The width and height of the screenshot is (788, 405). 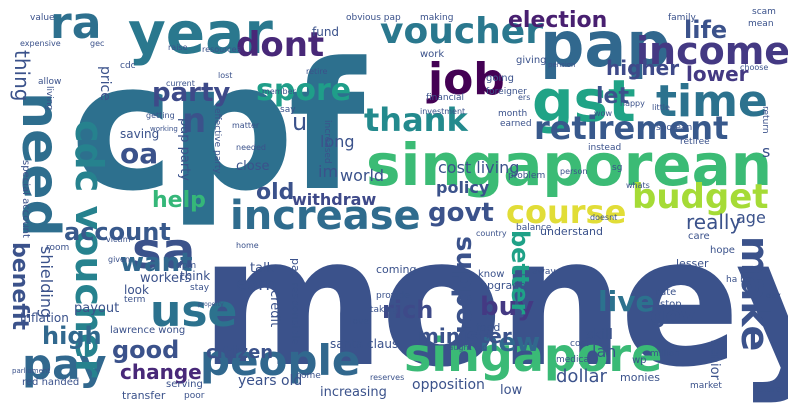 What do you see at coordinates (200, 33) in the screenshot?
I see `word-year: year` at bounding box center [200, 33].